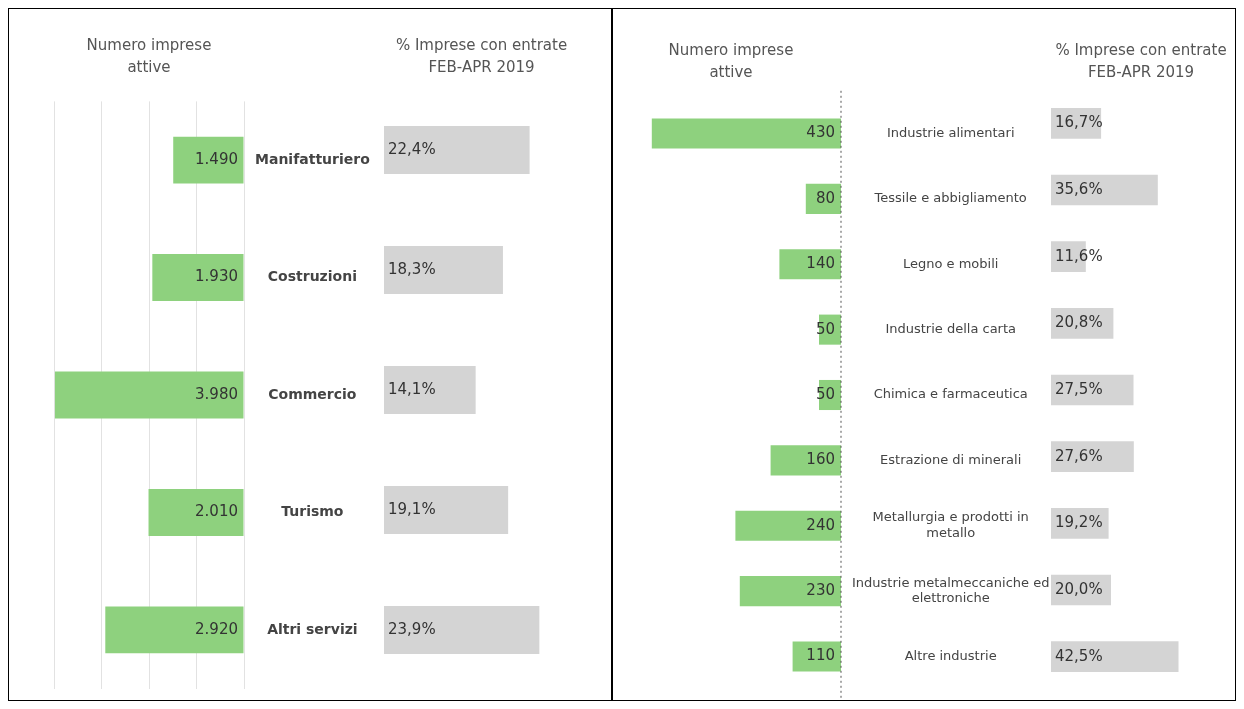 This screenshot has width=1244, height=709. Describe the element at coordinates (1079, 588) in the screenshot. I see `data-label: 20,0%` at that location.